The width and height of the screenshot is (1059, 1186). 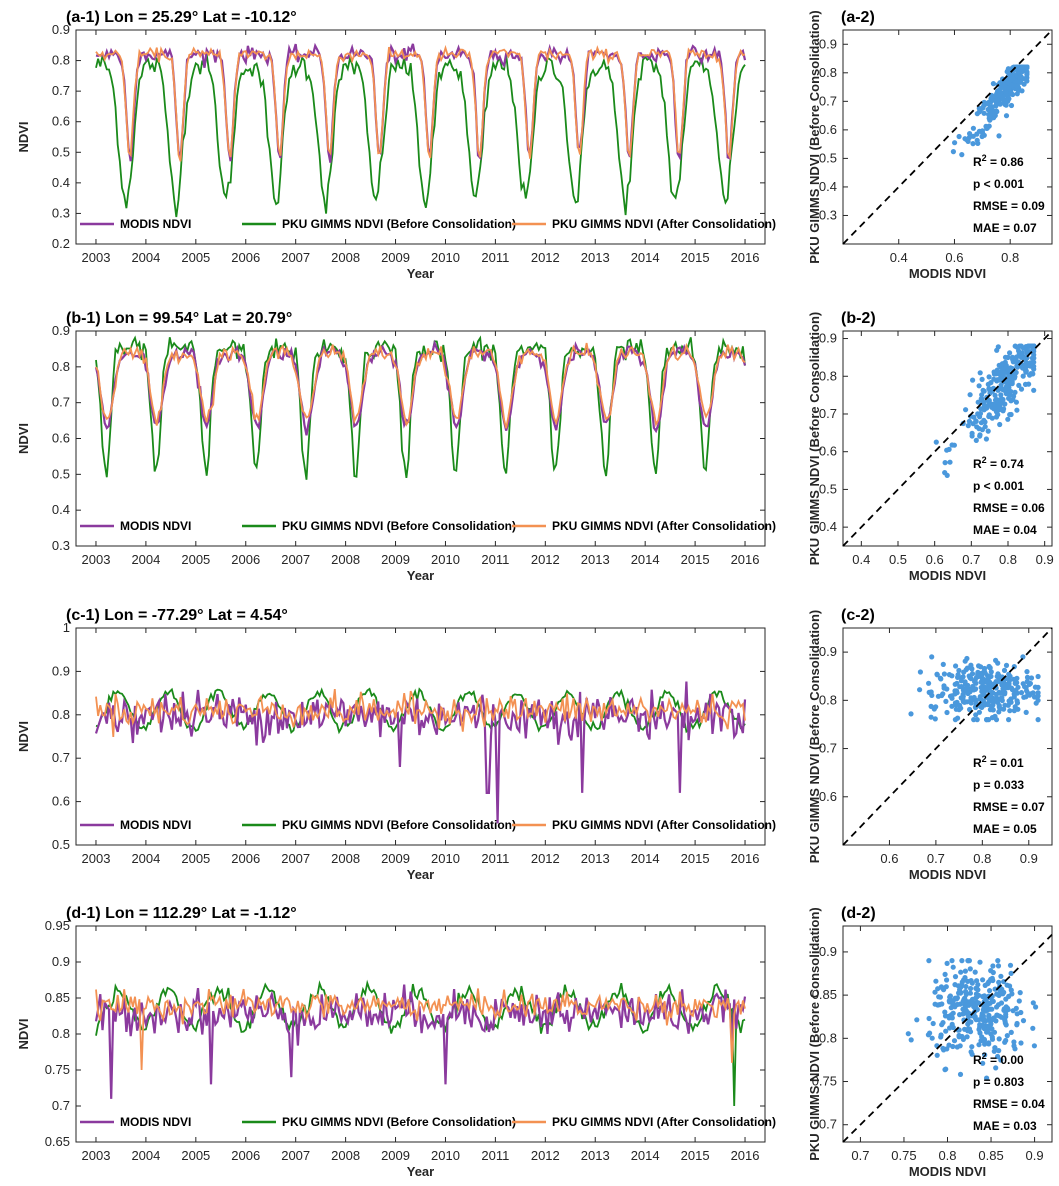 I want to click on panel-title: (d-2), so click(x=858, y=913).